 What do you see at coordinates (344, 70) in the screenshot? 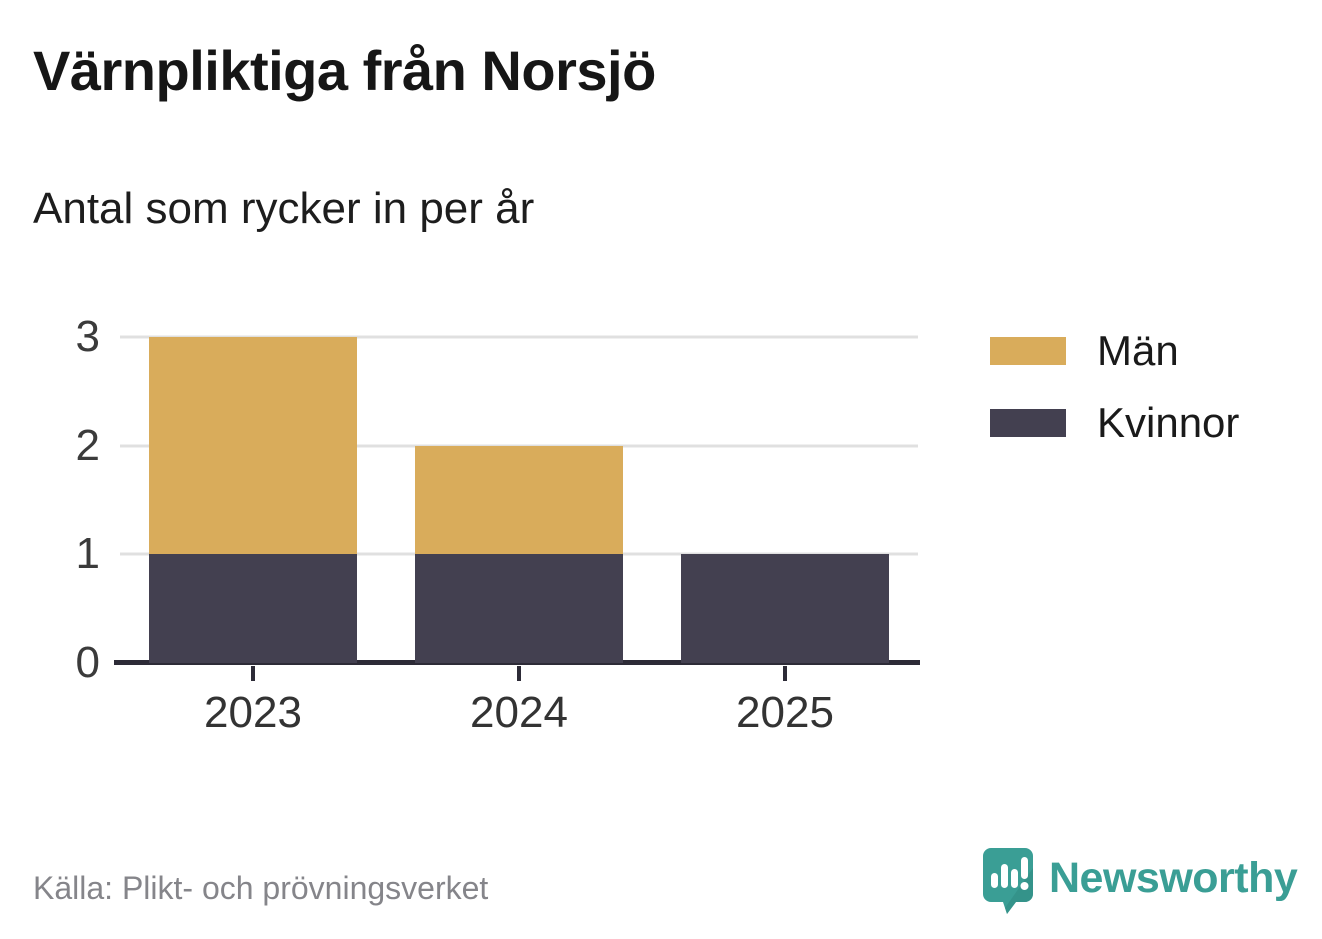
I see `chart-title: Värnpliktiga från Norsjö` at bounding box center [344, 70].